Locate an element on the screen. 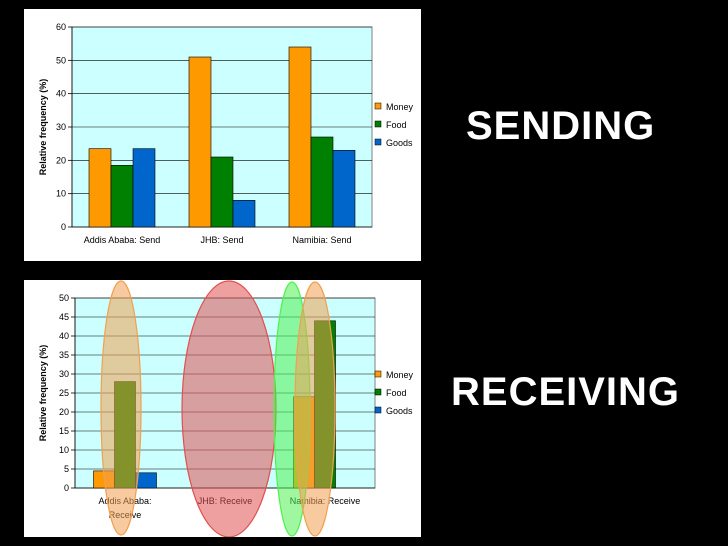  sending-label: SENDING is located at coordinates (561, 126).